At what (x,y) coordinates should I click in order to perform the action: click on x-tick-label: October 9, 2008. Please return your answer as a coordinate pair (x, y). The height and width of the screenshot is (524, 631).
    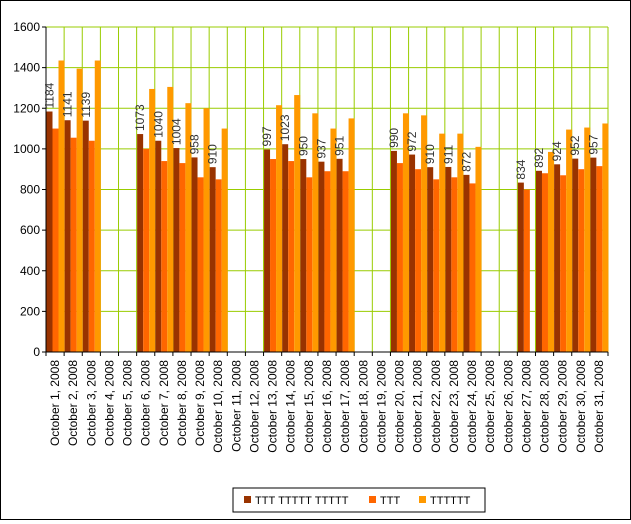
    Looking at the image, I should click on (200, 403).